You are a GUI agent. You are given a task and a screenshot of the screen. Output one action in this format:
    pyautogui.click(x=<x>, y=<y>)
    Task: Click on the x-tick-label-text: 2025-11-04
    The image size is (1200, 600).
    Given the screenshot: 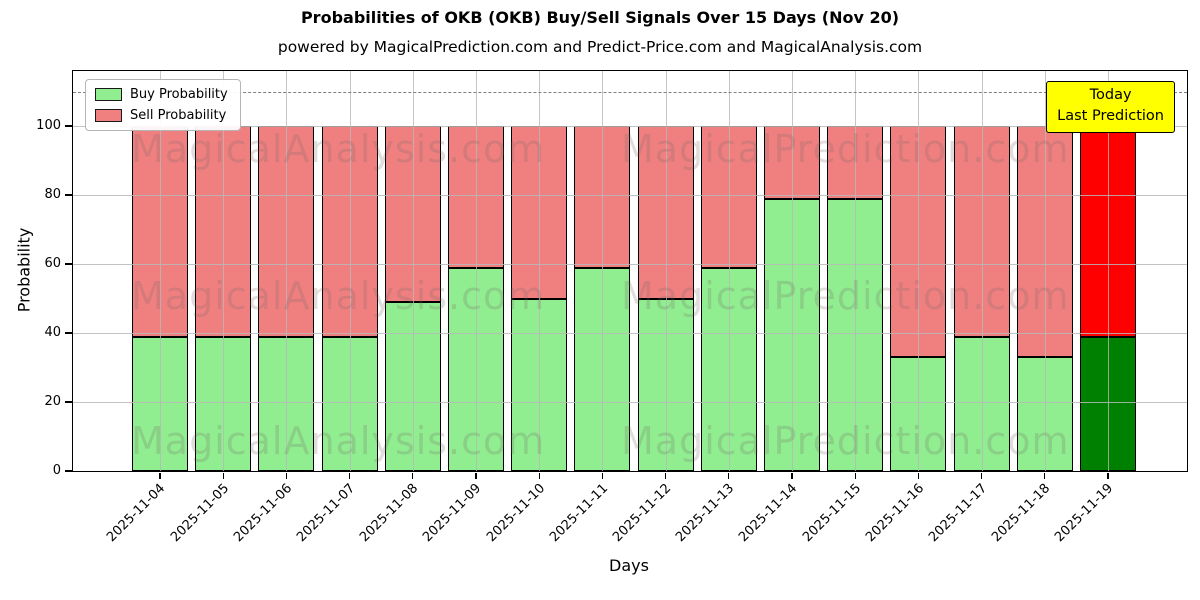 What is the action you would take?
    pyautogui.click(x=136, y=513)
    